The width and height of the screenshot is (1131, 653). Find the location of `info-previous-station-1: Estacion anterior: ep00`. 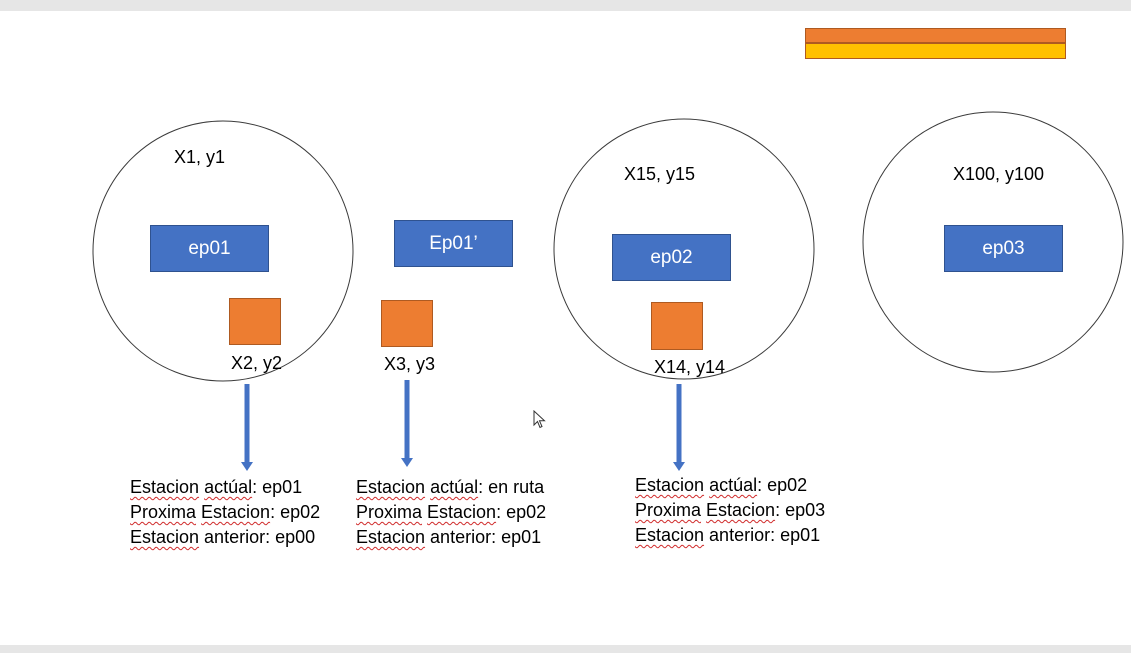

info-previous-station-1: Estacion anterior: ep00 is located at coordinates (223, 537).